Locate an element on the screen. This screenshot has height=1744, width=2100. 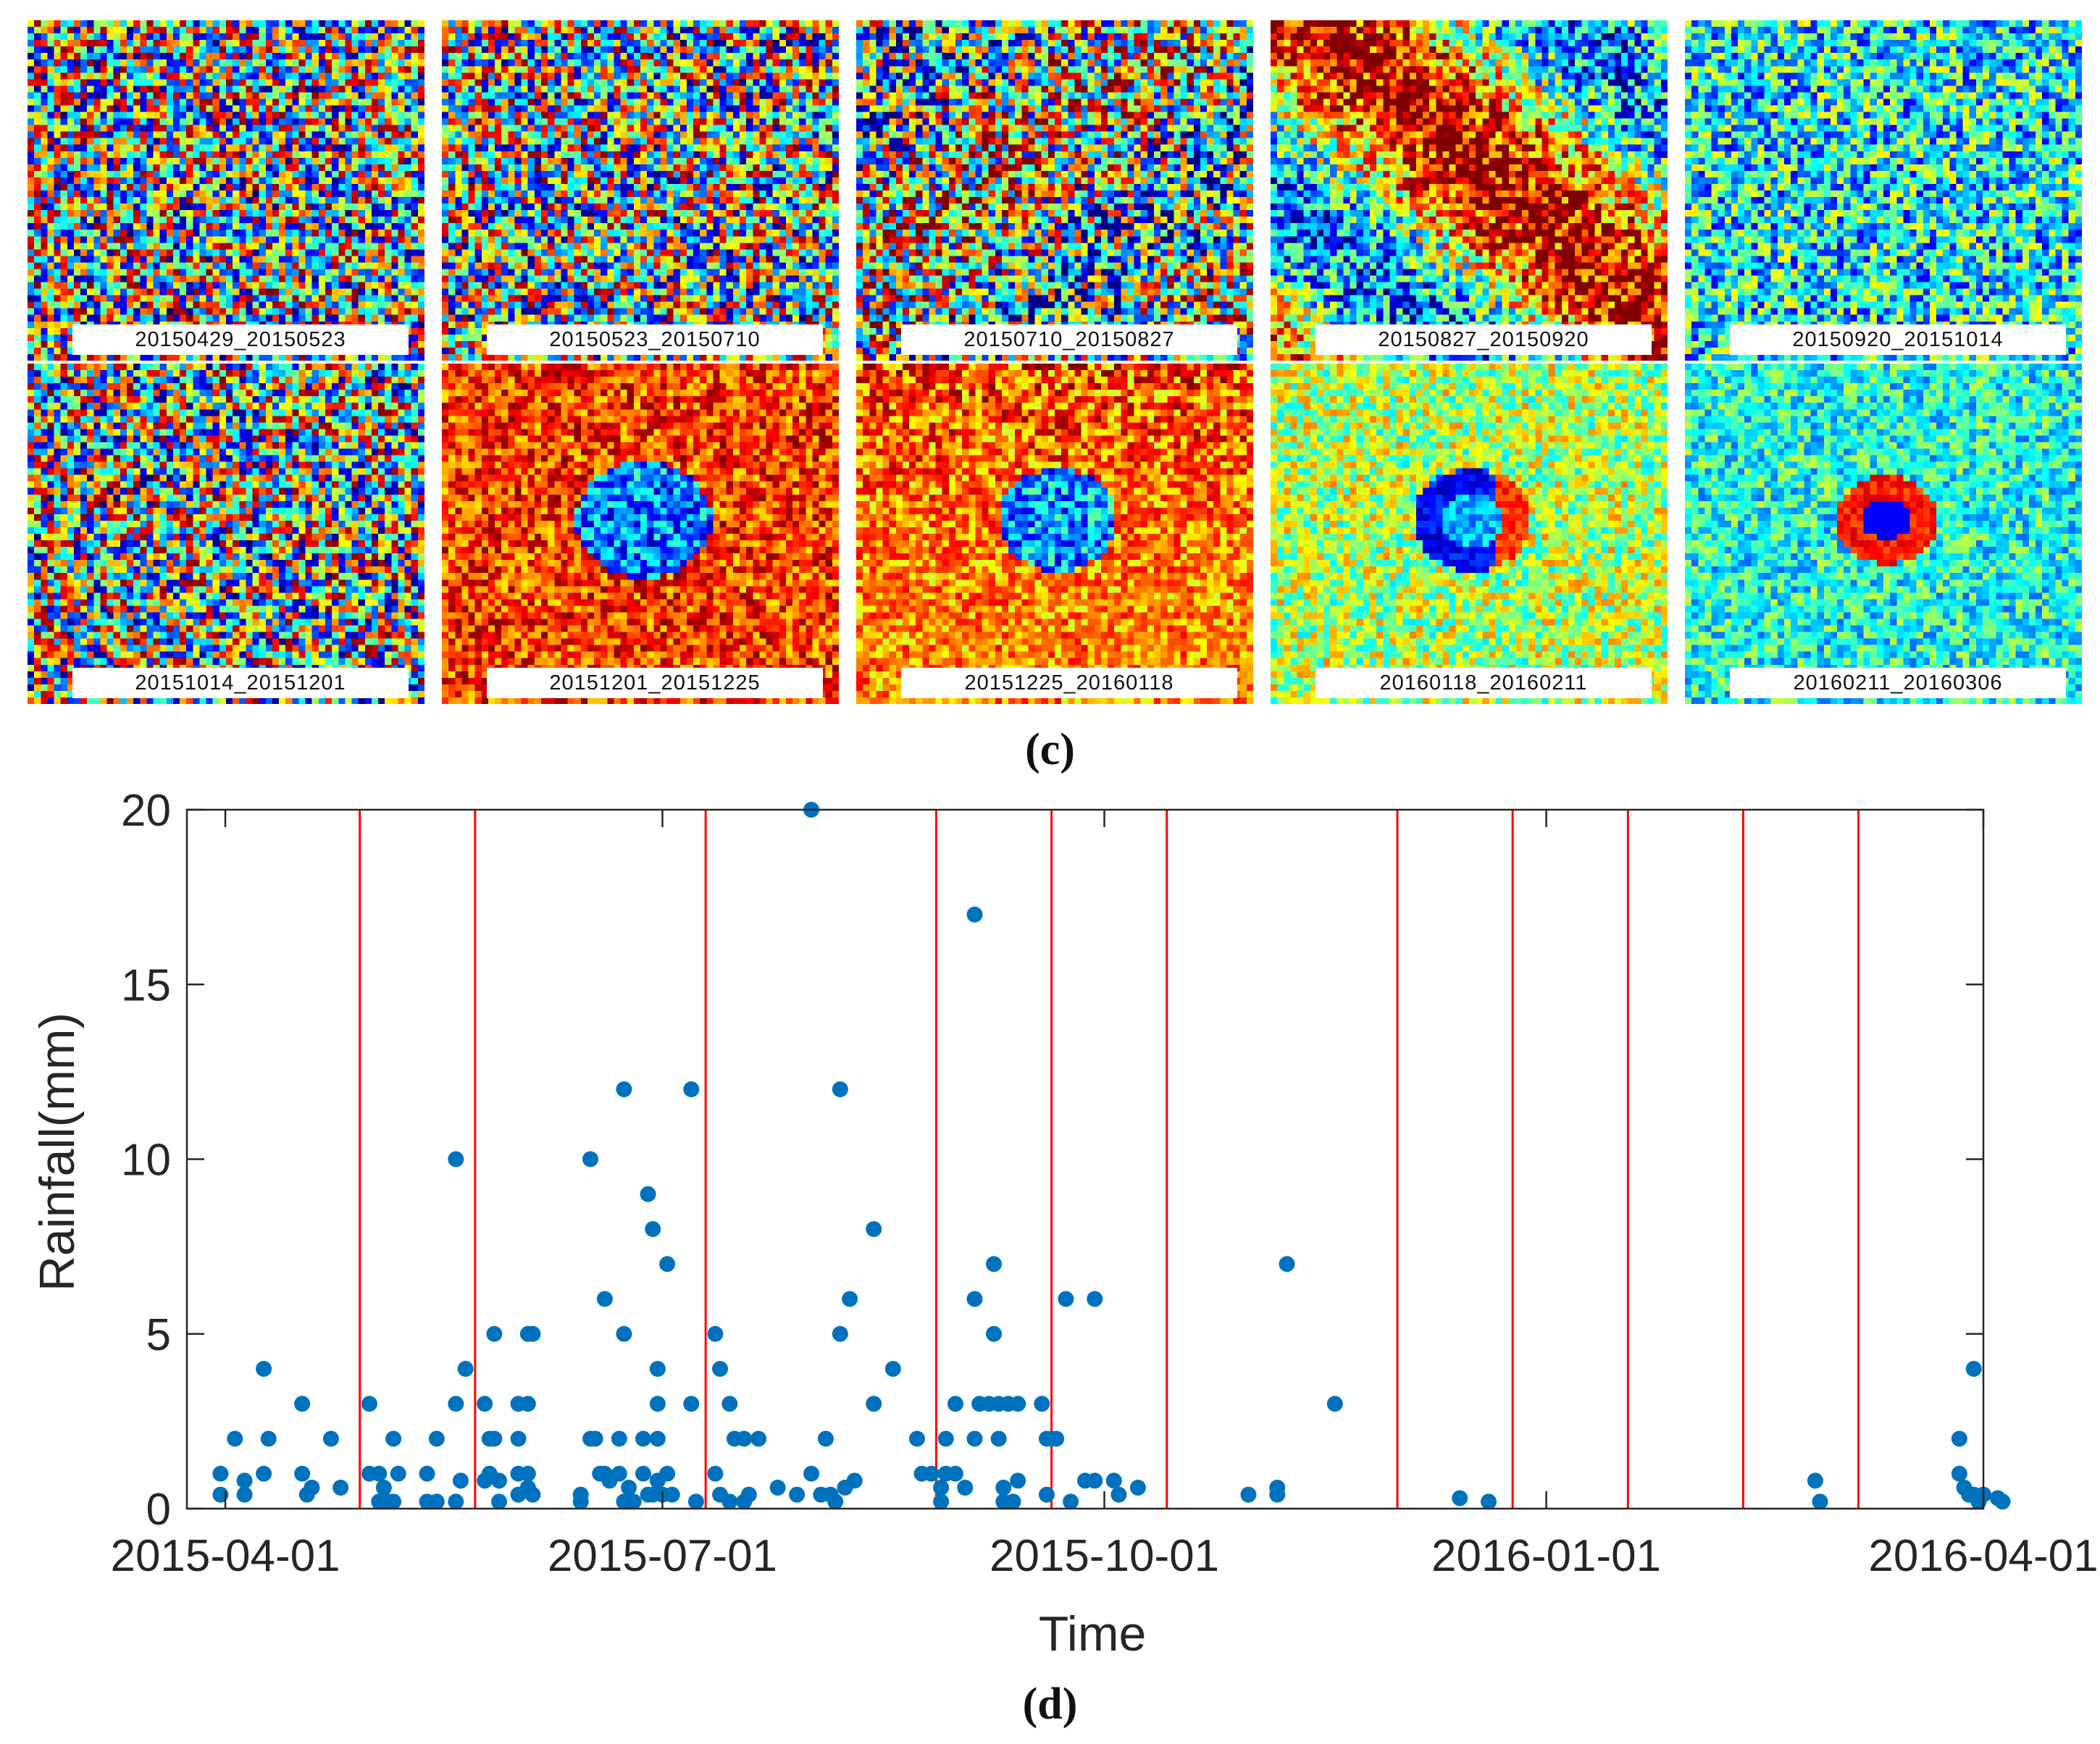
interferogram-tile: 20151225_20160118 is located at coordinates (1054, 534).